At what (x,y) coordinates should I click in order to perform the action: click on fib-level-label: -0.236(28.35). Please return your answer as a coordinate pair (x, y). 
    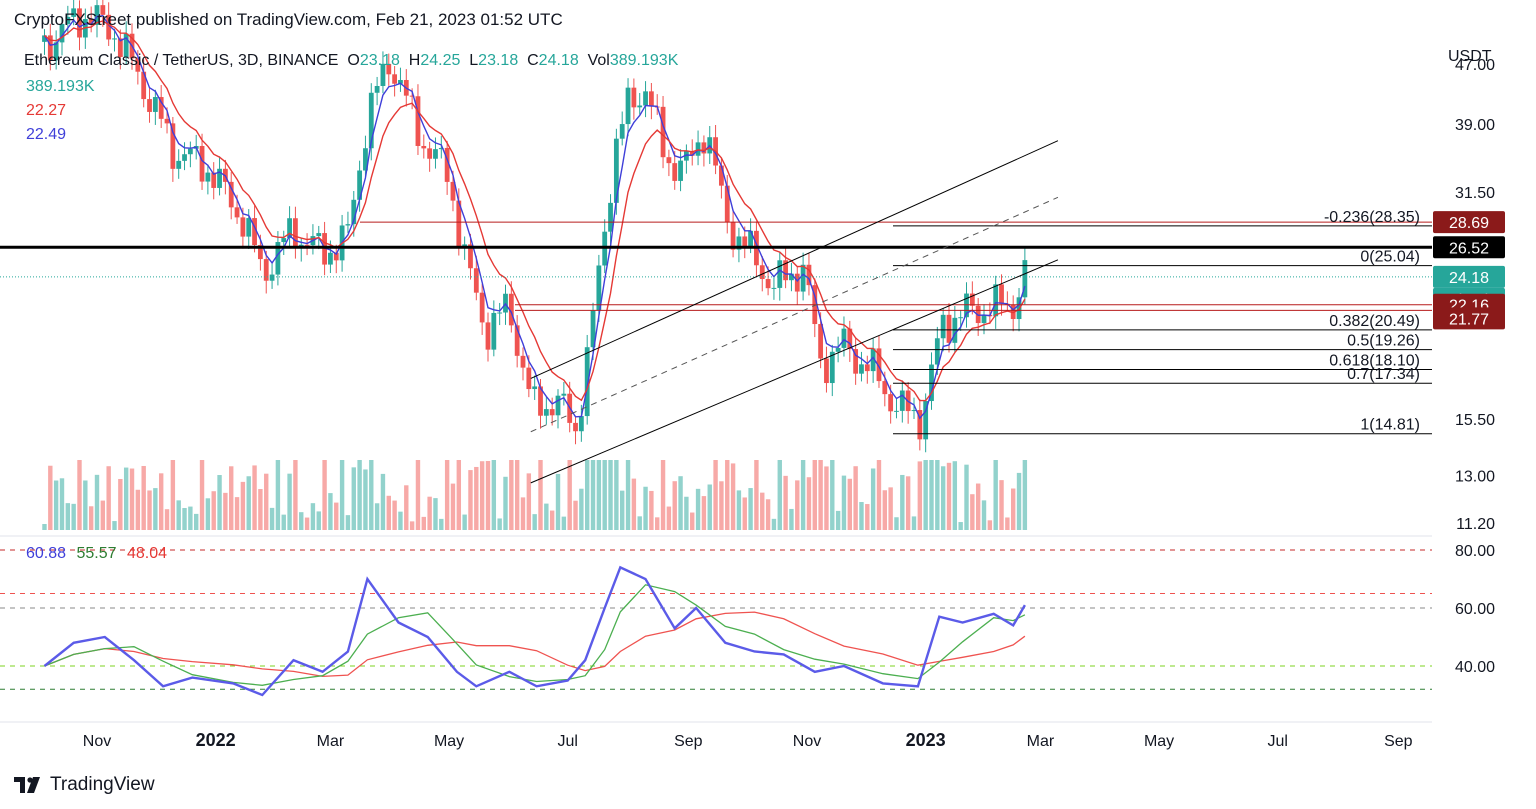
    Looking at the image, I should click on (1372, 217).